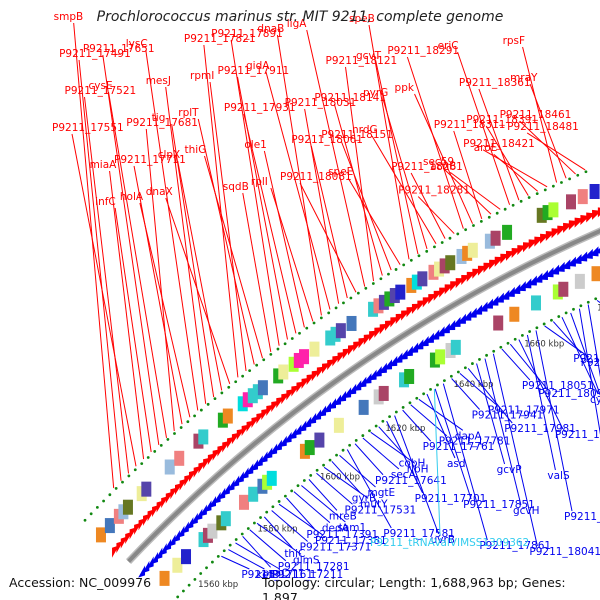  Describe the element at coordinates (364, 498) in the screenshot. I see `reverse-gene-label: gyrB` at that location.